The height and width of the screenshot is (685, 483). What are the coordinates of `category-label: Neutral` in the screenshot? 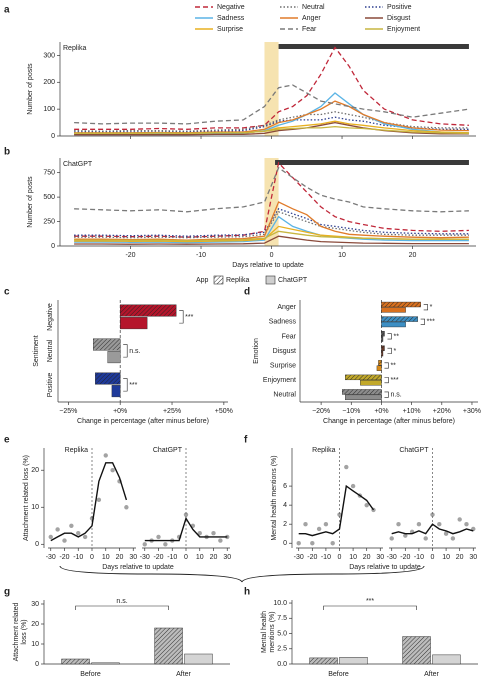 It's located at (50, 350).